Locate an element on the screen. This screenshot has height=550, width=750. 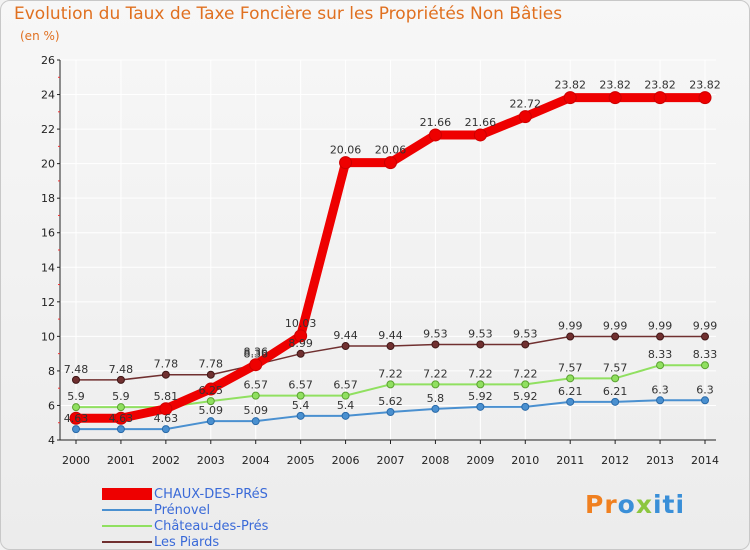
x-tick-label: 2001 is located at coordinates (121, 460).